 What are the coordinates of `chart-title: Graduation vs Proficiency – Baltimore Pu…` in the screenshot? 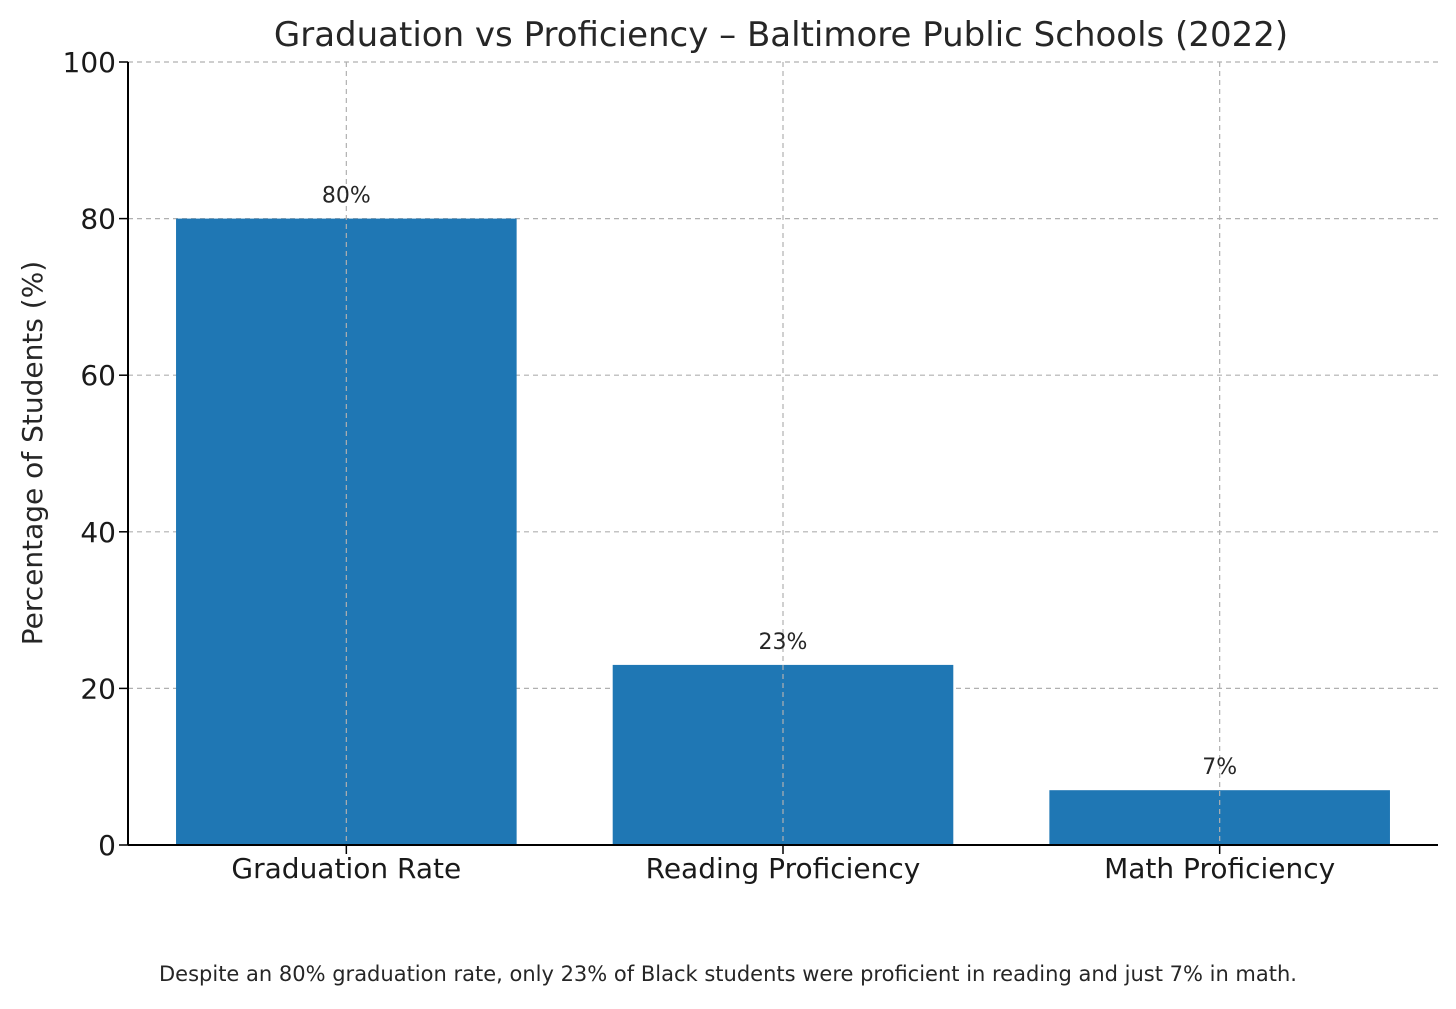 It's located at (781, 35).